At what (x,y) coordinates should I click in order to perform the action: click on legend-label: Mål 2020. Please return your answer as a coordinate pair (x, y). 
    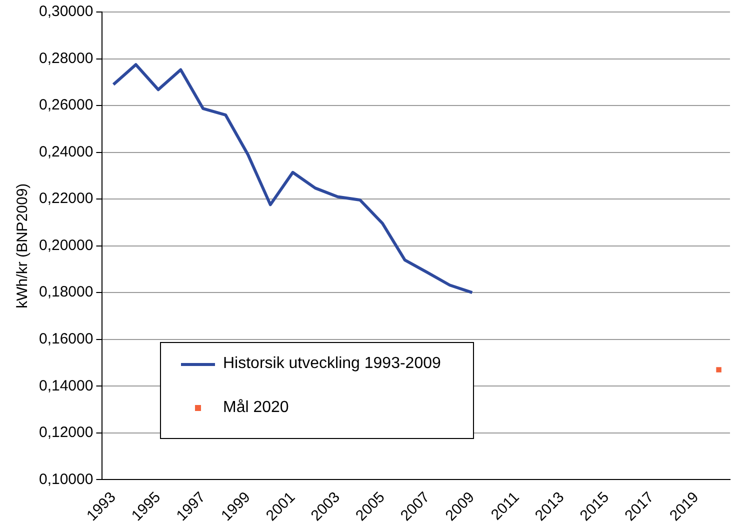
    Looking at the image, I should click on (256, 408).